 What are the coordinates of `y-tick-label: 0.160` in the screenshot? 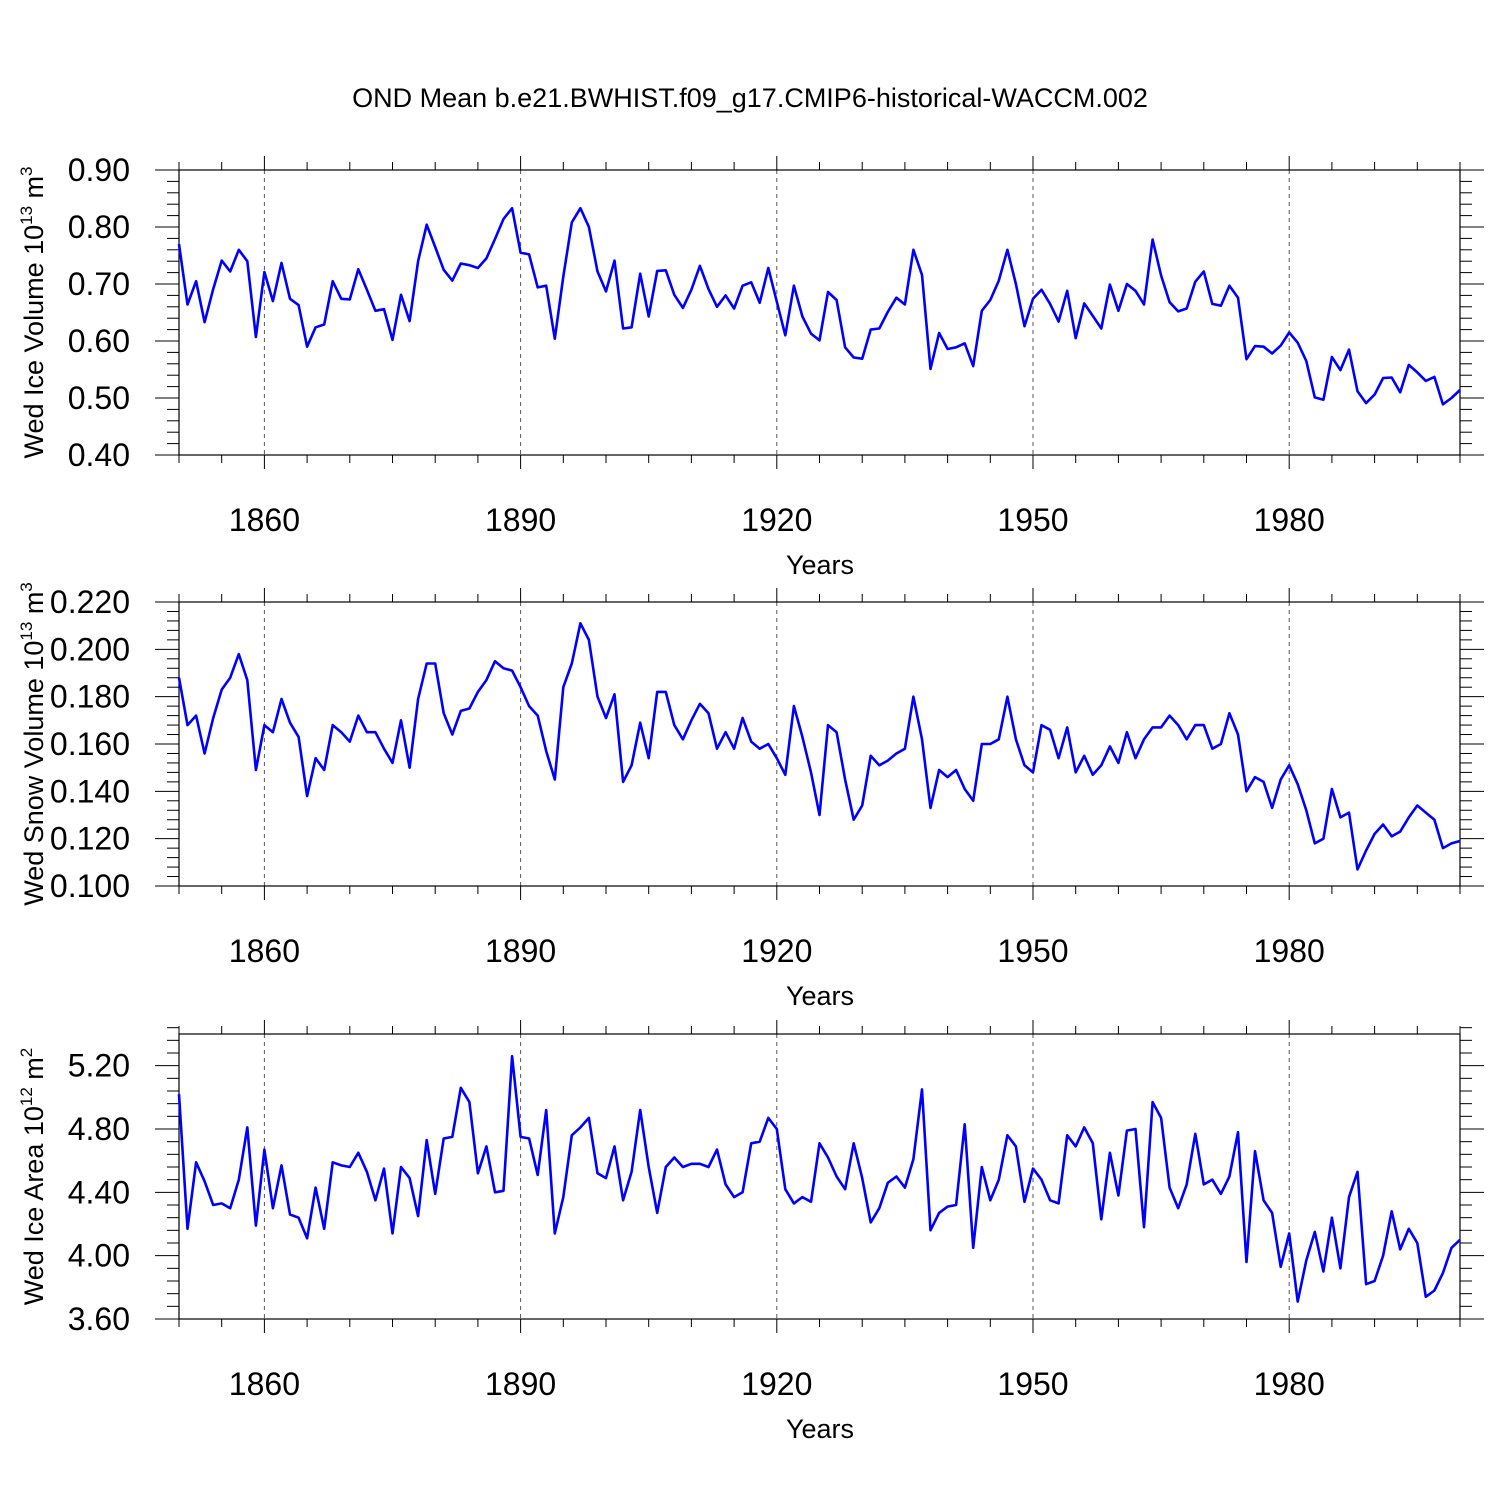 It's located at (90, 744).